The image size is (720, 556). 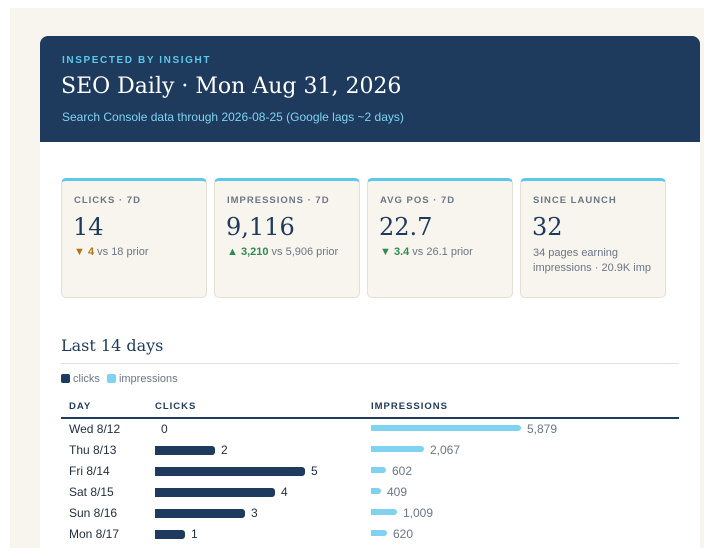 I want to click on impressions-value: 2,067, so click(x=445, y=450).